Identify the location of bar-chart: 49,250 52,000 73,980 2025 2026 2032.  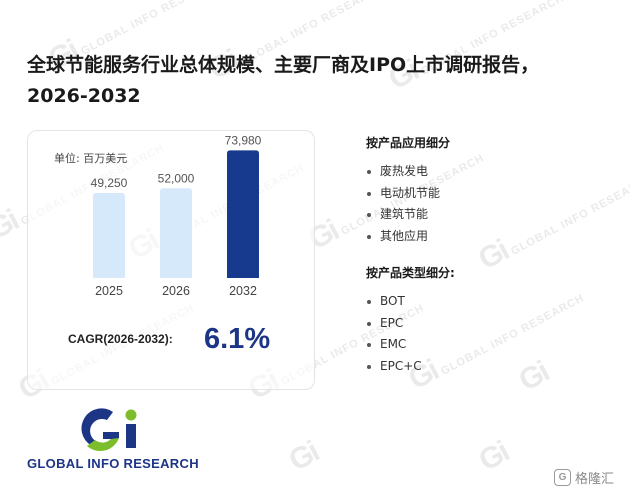
(176, 215).